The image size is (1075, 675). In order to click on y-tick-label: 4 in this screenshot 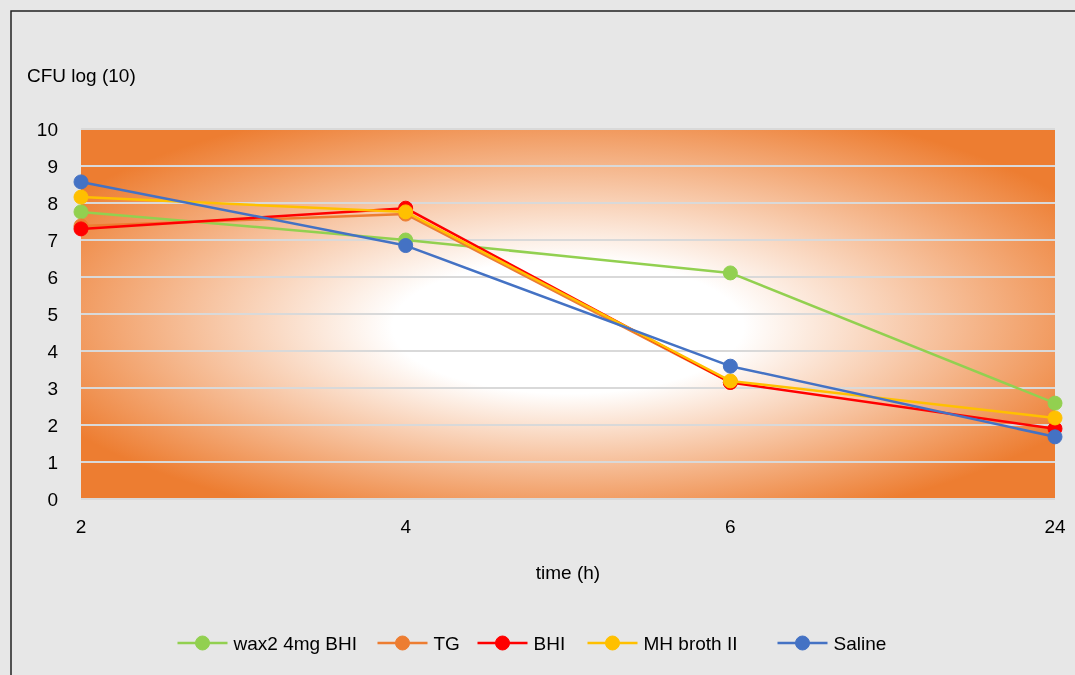, I will do `click(53, 351)`.